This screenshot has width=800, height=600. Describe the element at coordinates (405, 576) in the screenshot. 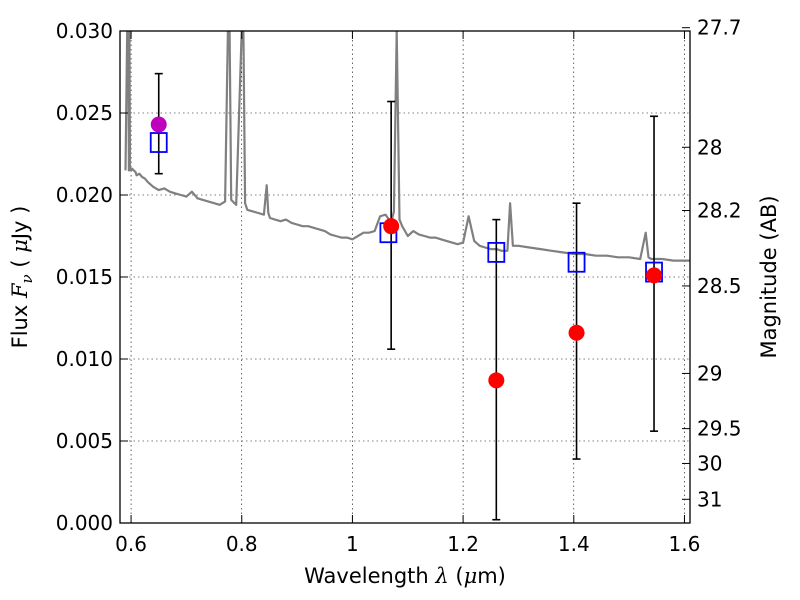

I see `x-axis-title: Wavelength λ (μm)` at that location.